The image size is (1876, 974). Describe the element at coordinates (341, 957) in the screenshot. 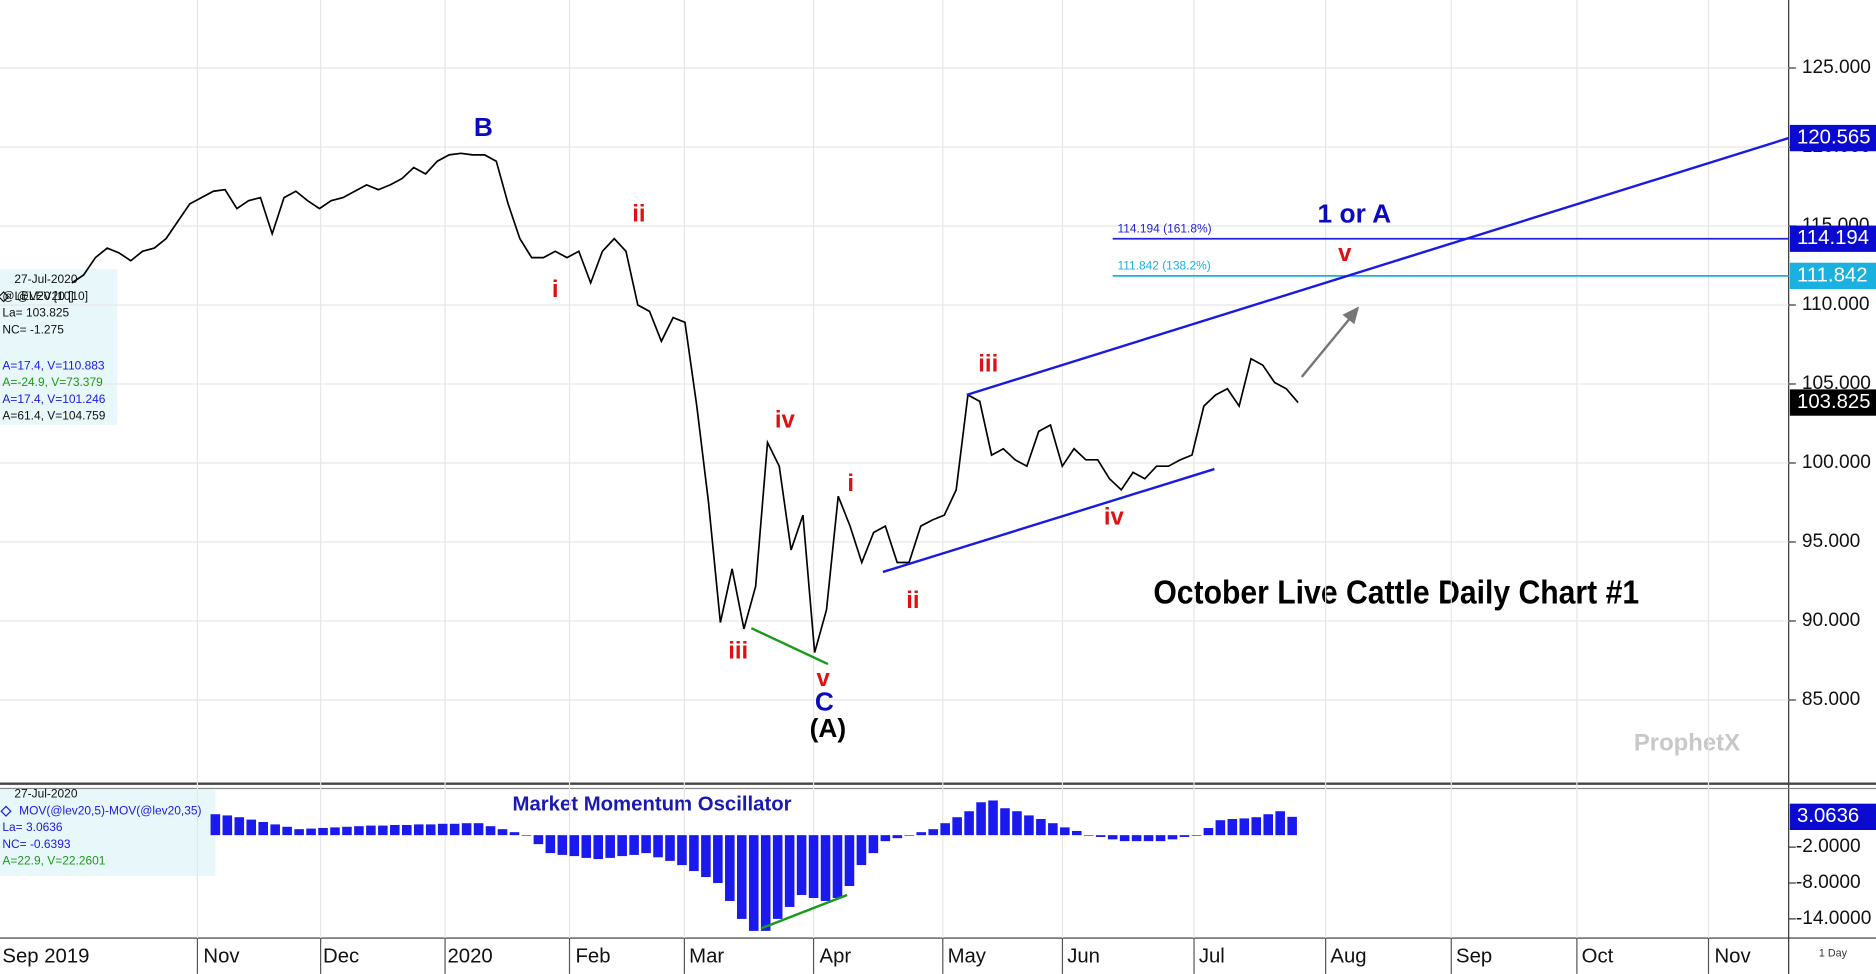

I see `x-tick-label: Dec` at that location.